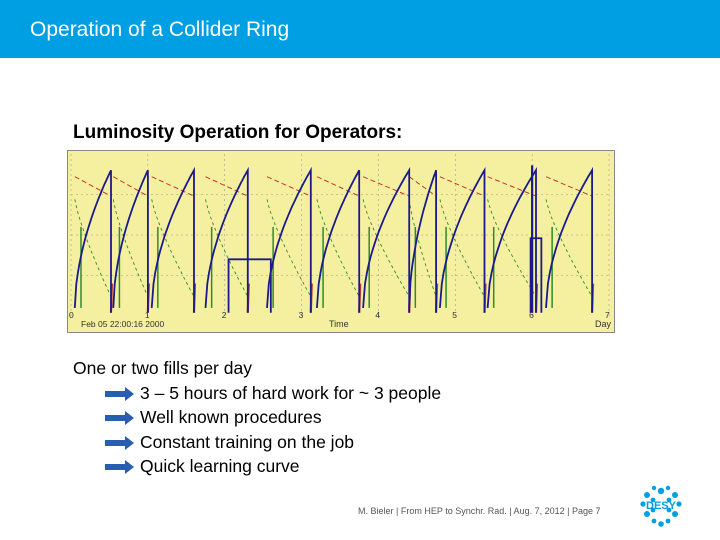  Describe the element at coordinates (238, 132) in the screenshot. I see `section-subtitle: Luminosity Operation for Operators:` at that location.